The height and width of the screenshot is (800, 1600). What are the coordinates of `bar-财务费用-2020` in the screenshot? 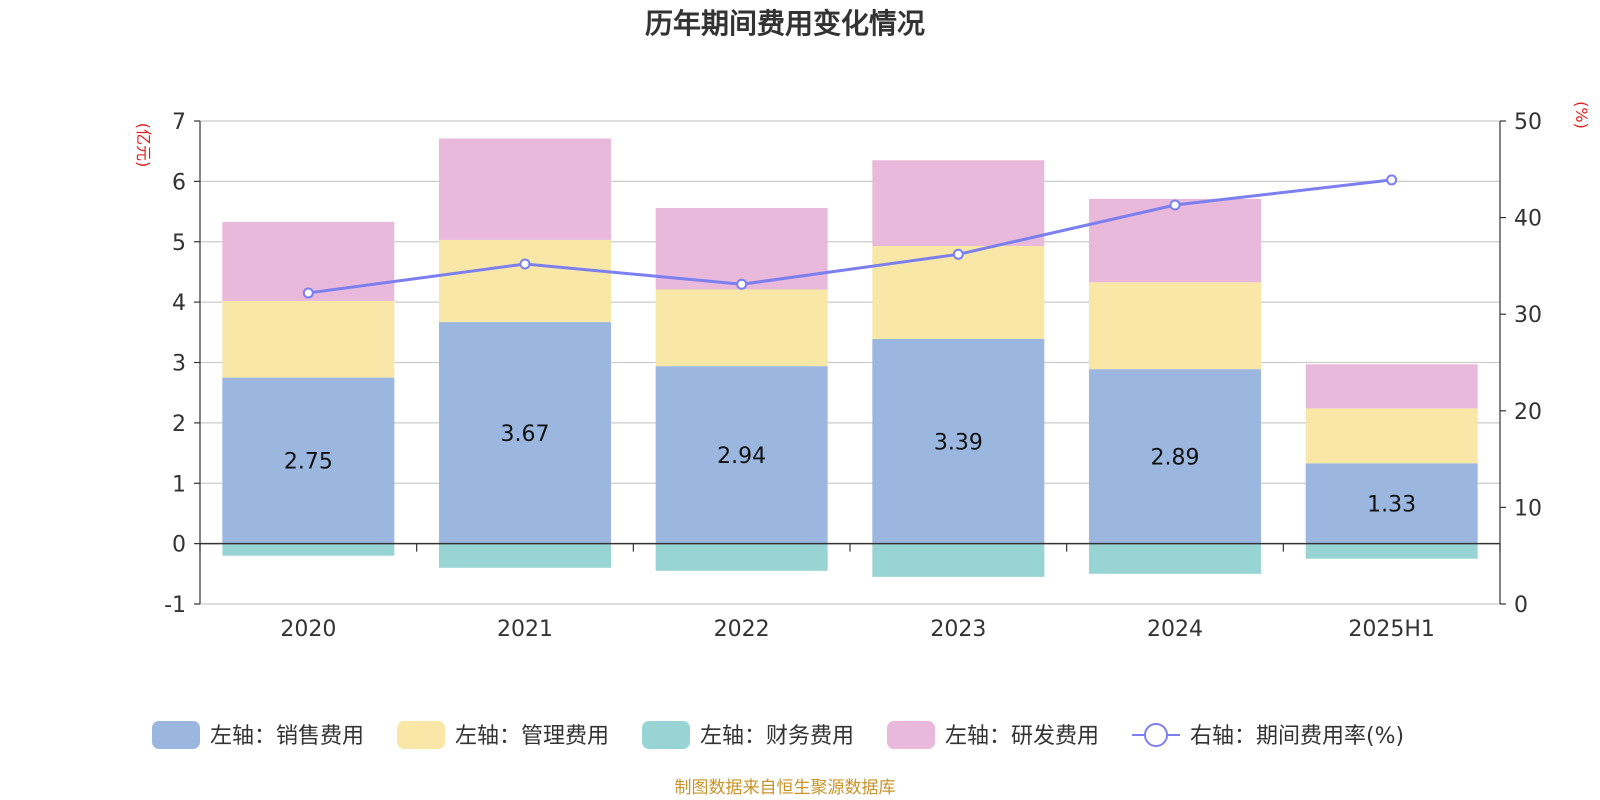 It's located at (308, 549).